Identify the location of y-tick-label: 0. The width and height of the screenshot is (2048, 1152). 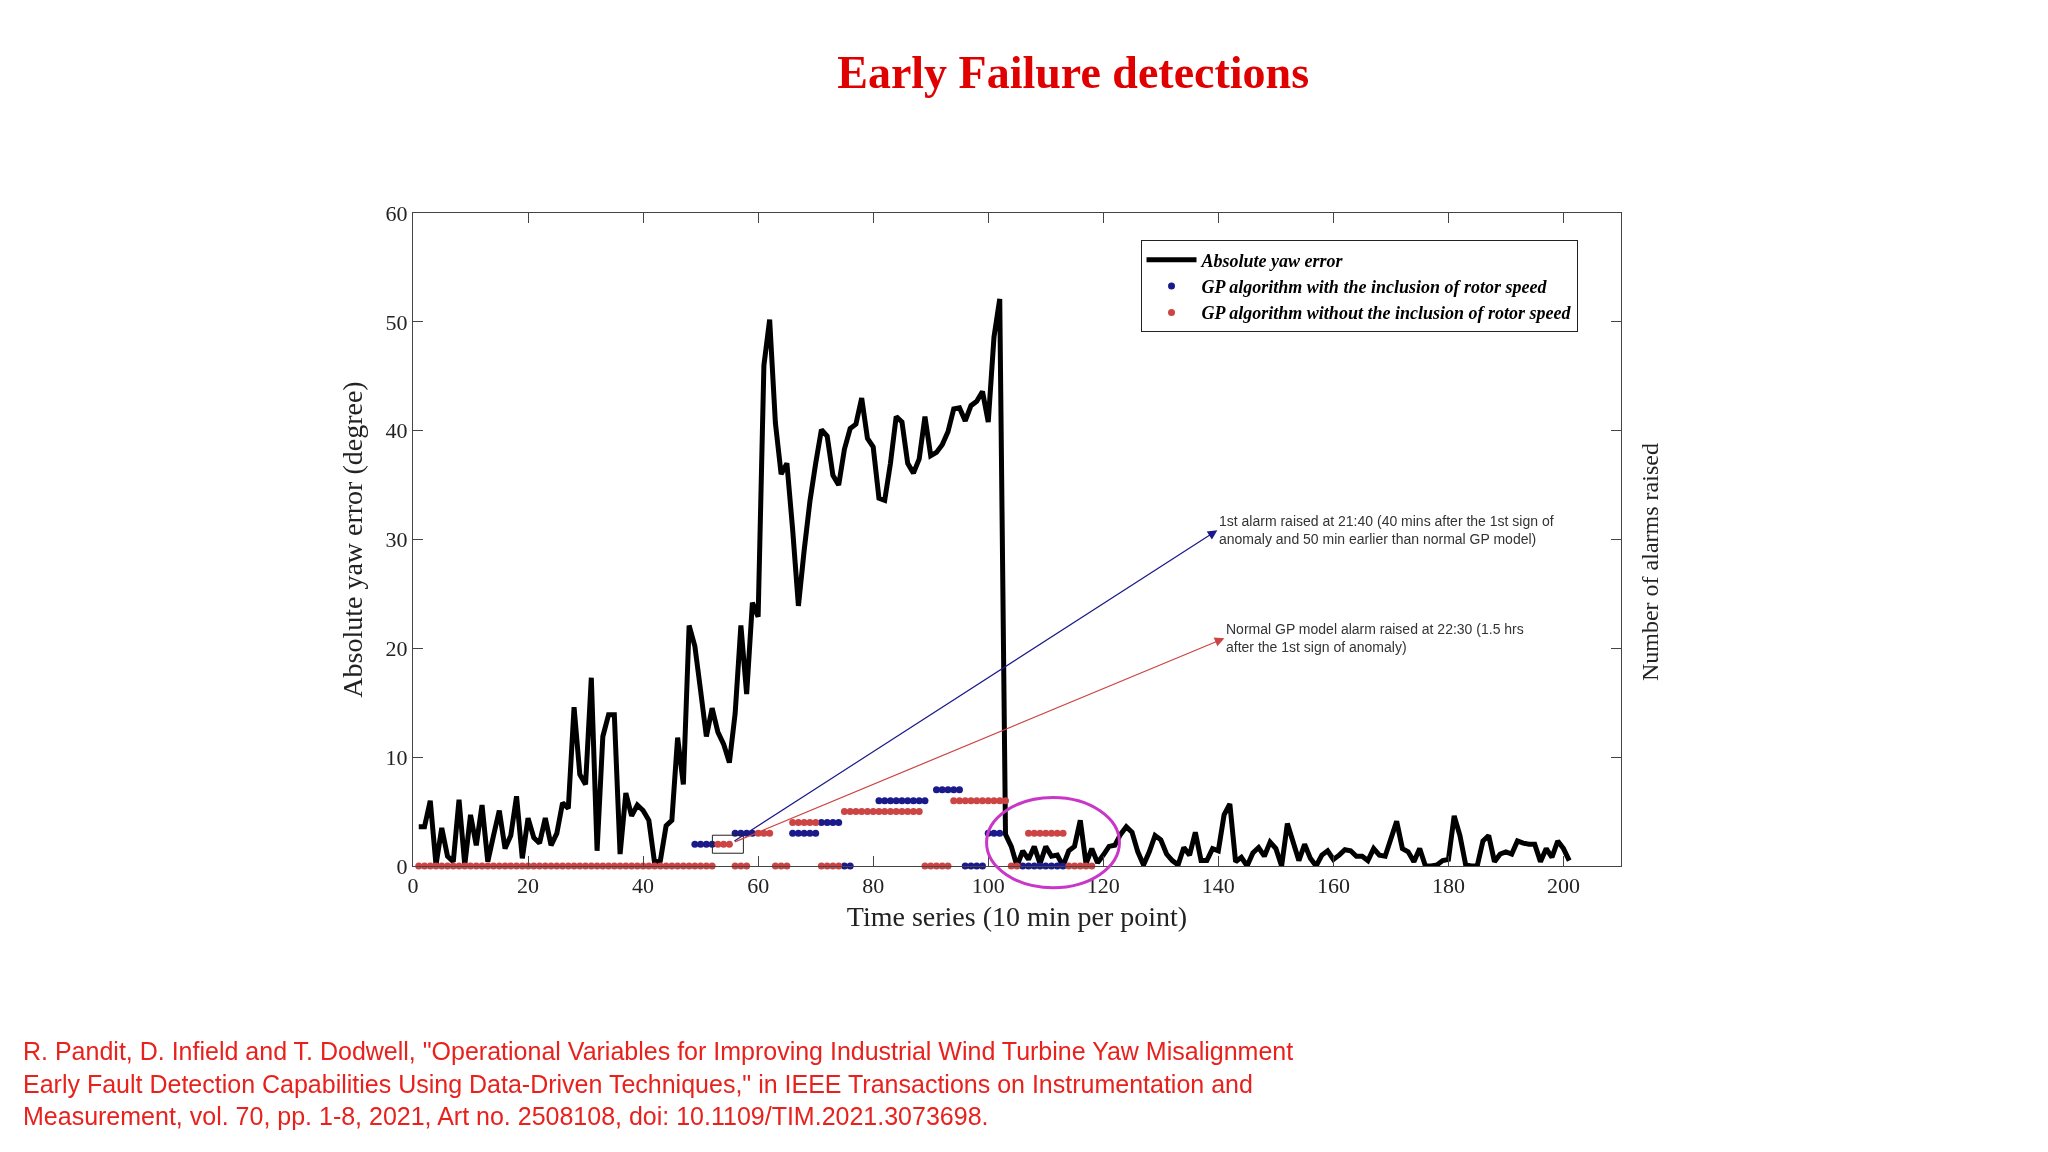
(402, 866).